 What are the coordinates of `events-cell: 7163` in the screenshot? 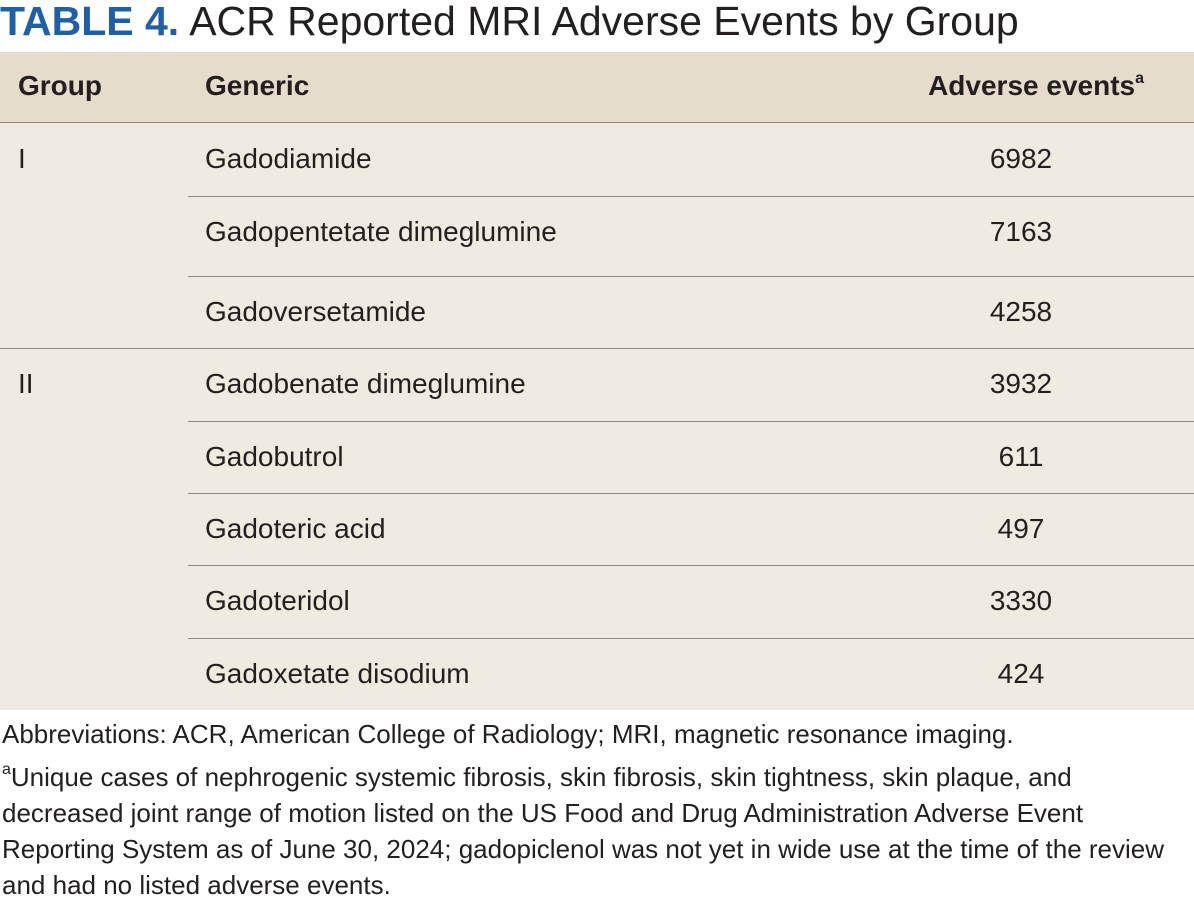 It's located at (1021, 231).